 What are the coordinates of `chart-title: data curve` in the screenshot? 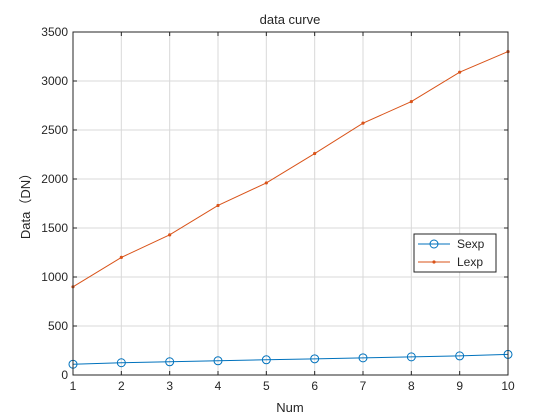 It's located at (290, 19).